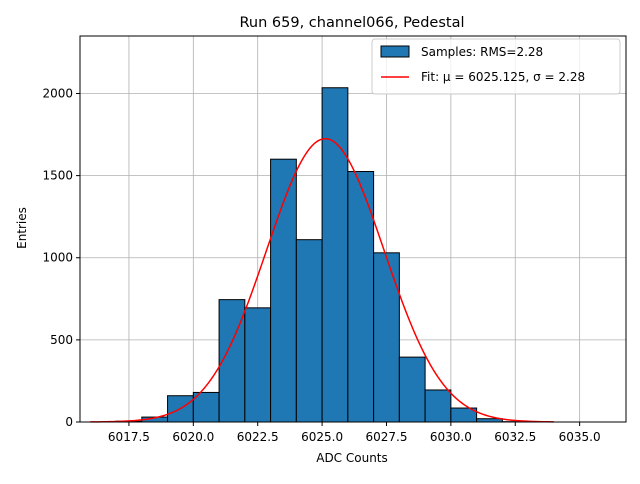 The image size is (640, 484). I want to click on y-axis-label: Entries, so click(22, 228).